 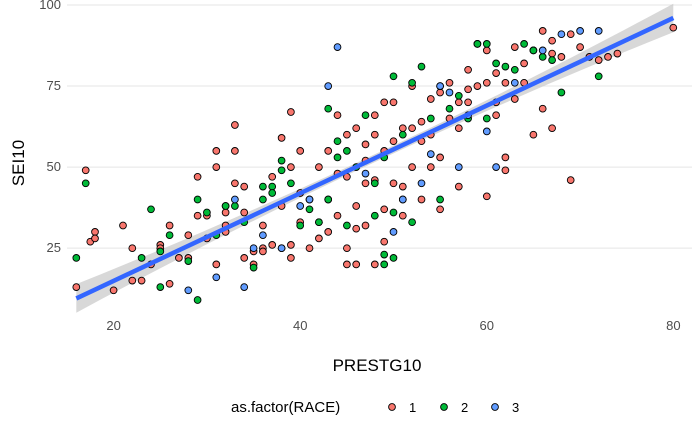 What do you see at coordinates (50, 6) in the screenshot?
I see `y-tick-label: 100` at bounding box center [50, 6].